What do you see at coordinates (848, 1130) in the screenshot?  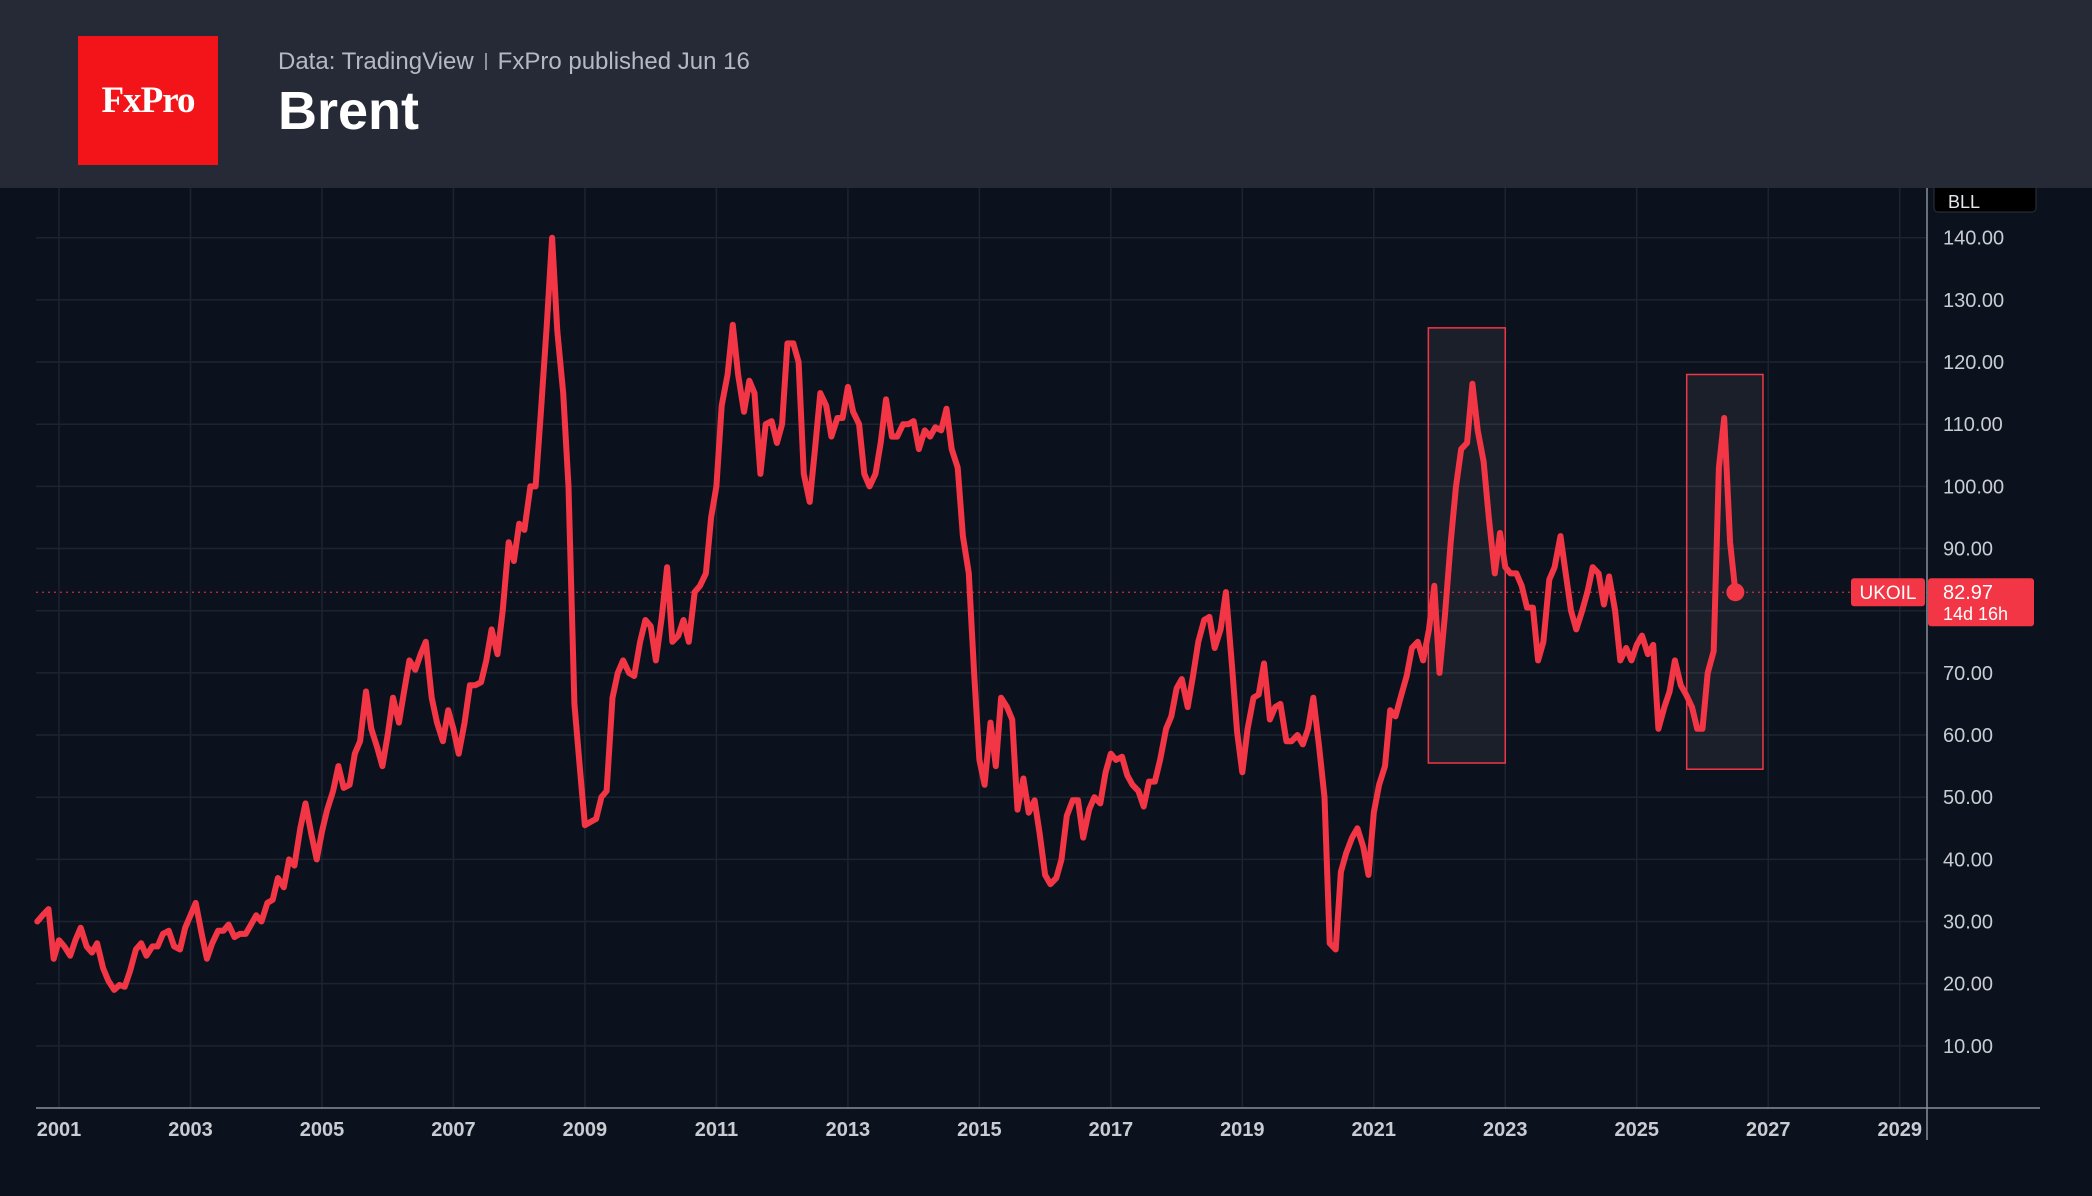 I see `x-tick-label: 2013` at bounding box center [848, 1130].